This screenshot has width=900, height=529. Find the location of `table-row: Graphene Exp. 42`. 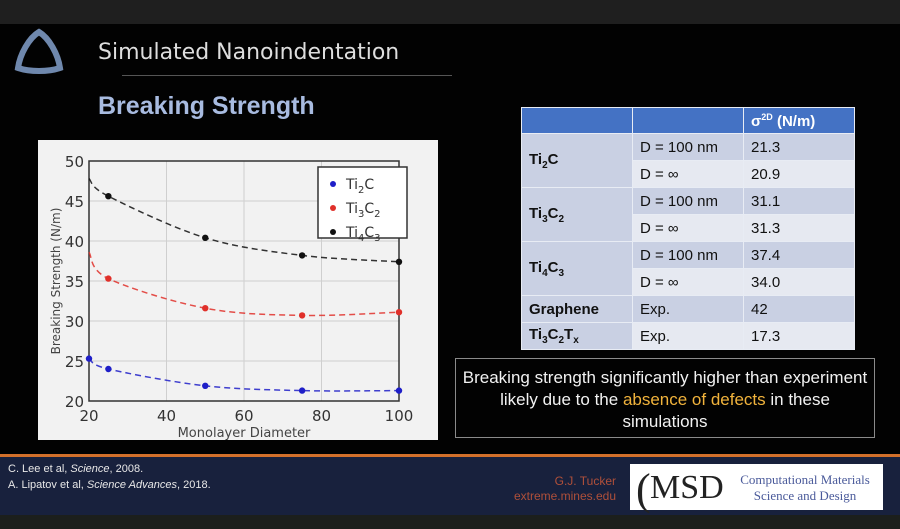

table-row: Graphene Exp. 42 is located at coordinates (688, 309).